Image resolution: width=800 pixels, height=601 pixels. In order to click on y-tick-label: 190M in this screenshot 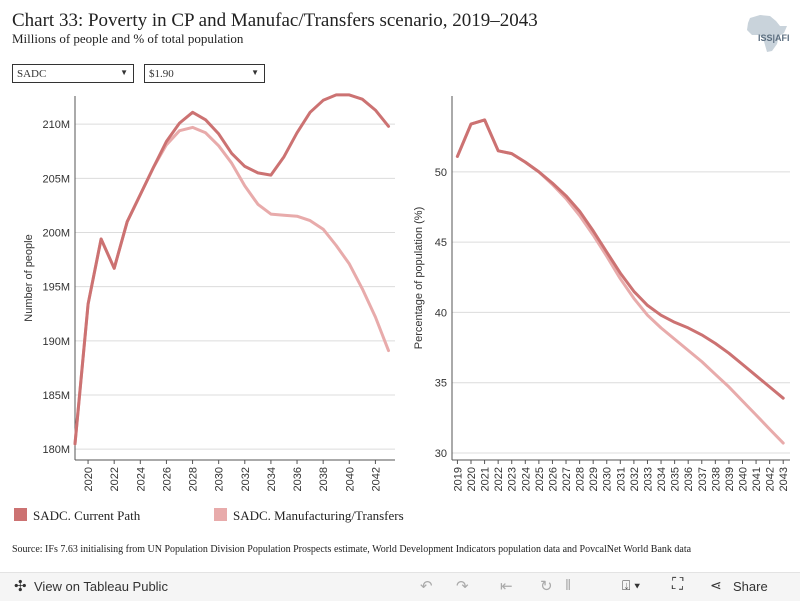, I will do `click(56, 342)`.